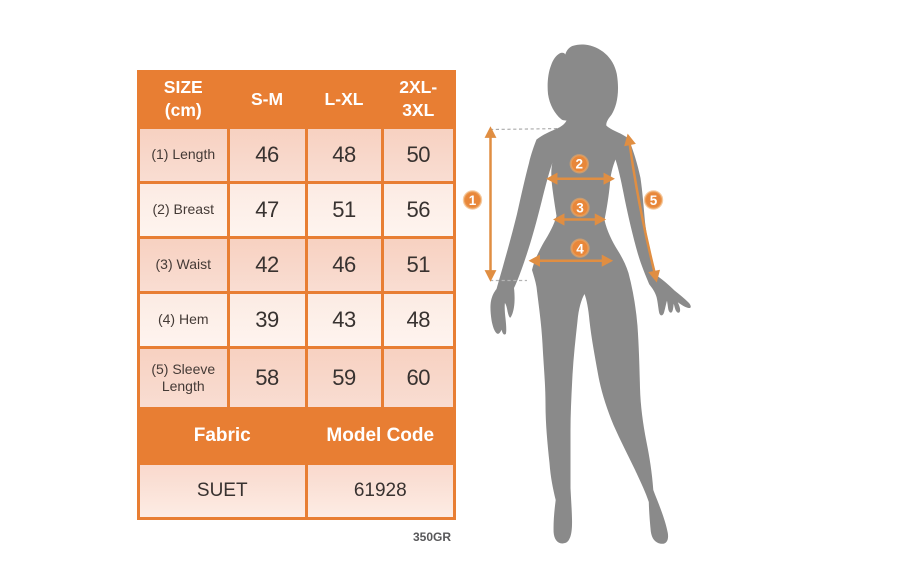  I want to click on svg-text: 2, so click(580, 164).